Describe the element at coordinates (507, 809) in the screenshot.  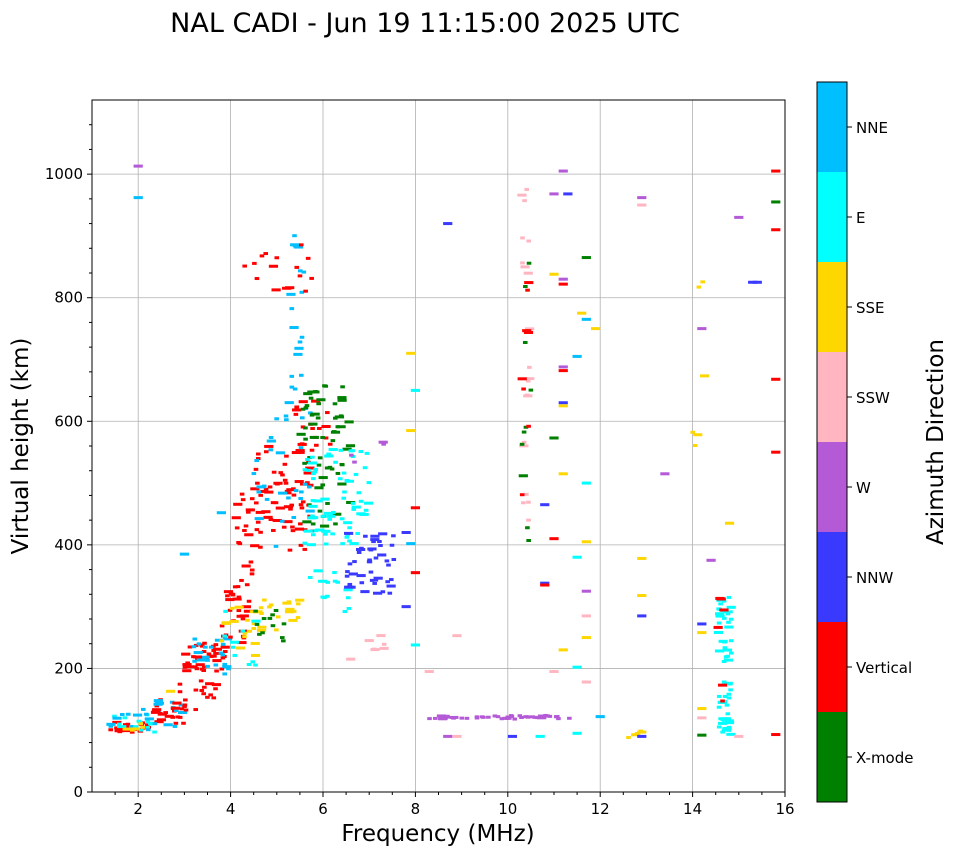
I see `x-tick-label: 10` at that location.